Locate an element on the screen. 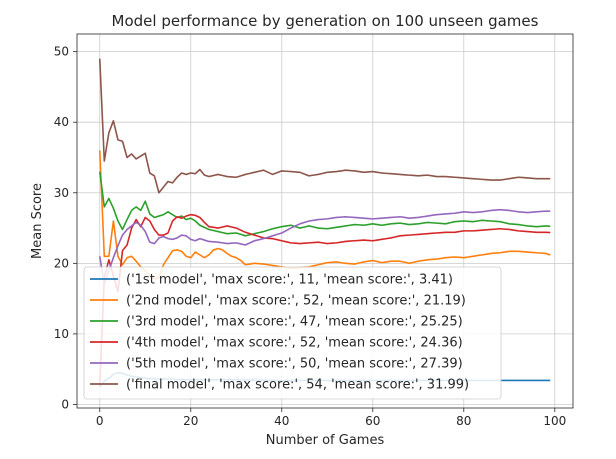  x-axis-label: Number of Games is located at coordinates (325, 440).